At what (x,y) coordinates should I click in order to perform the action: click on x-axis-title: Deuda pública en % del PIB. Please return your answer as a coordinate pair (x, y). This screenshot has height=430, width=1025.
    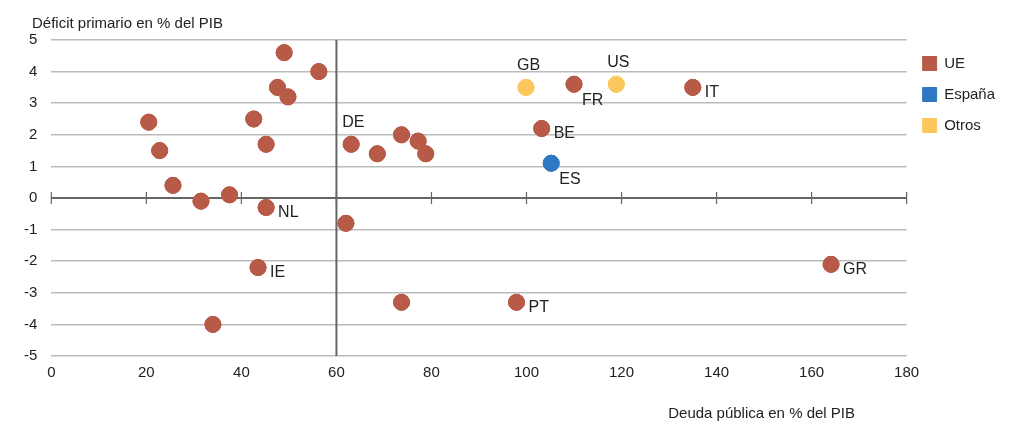
    Looking at the image, I should click on (761, 412).